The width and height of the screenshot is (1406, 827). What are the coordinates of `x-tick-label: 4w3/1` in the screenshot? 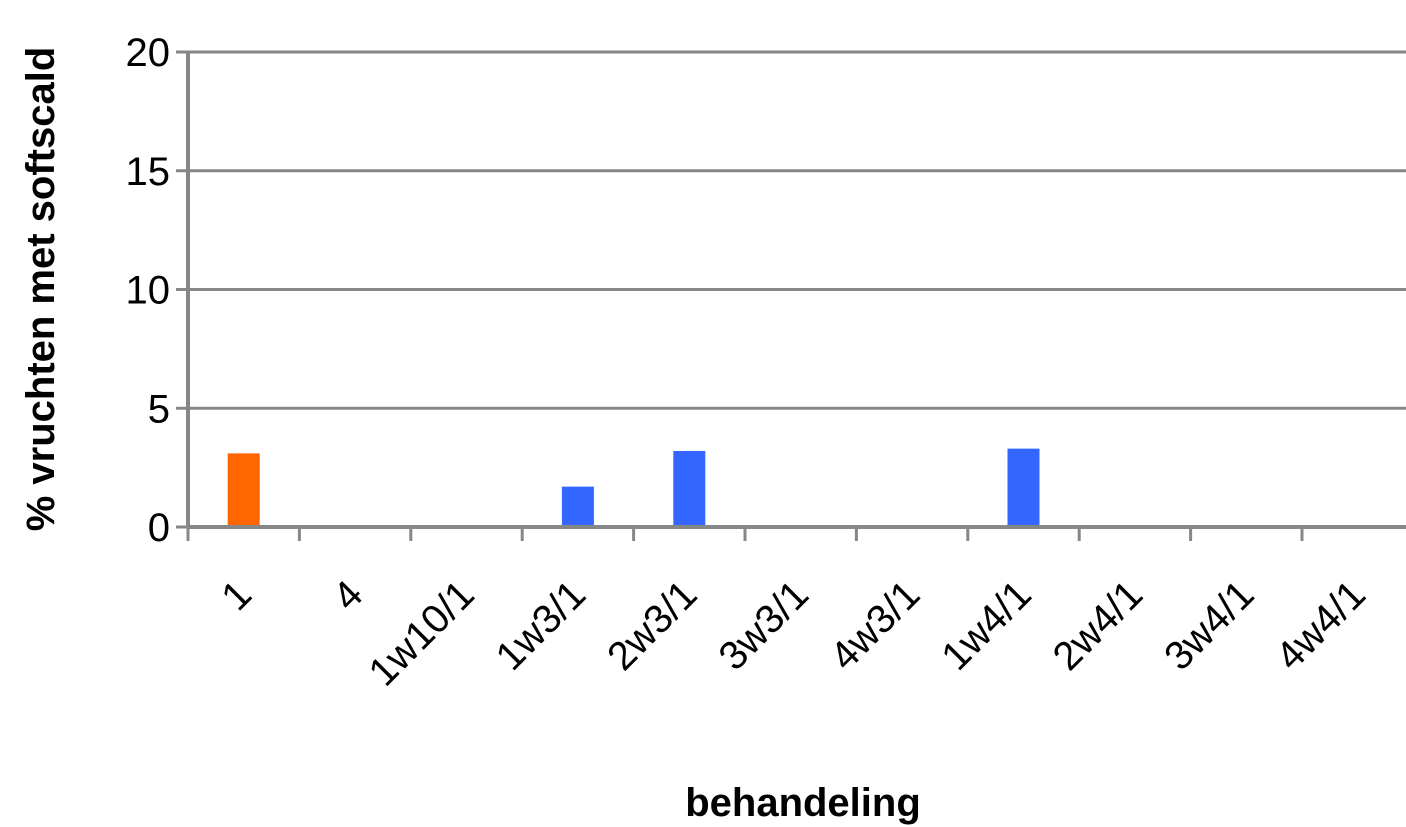 It's located at (875, 625).